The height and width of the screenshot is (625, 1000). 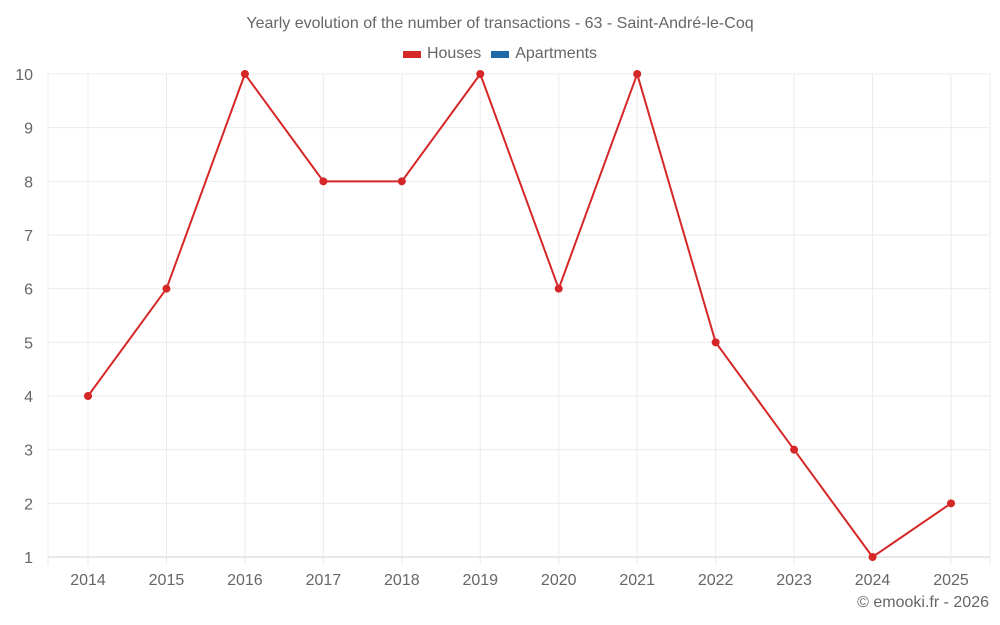 What do you see at coordinates (324, 580) in the screenshot?
I see `x-tick-label: 2017` at bounding box center [324, 580].